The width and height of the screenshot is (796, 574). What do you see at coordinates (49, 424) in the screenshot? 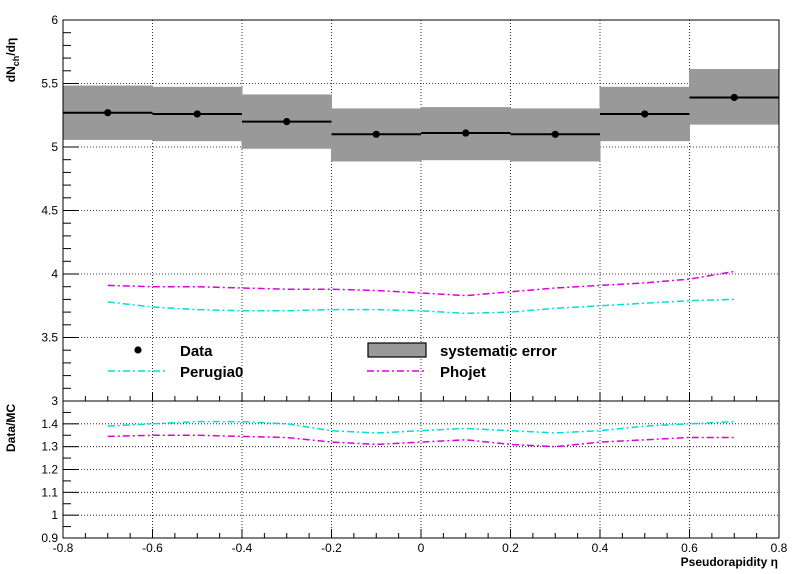
I see `y-tick-label-ratio: 1.4` at bounding box center [49, 424].